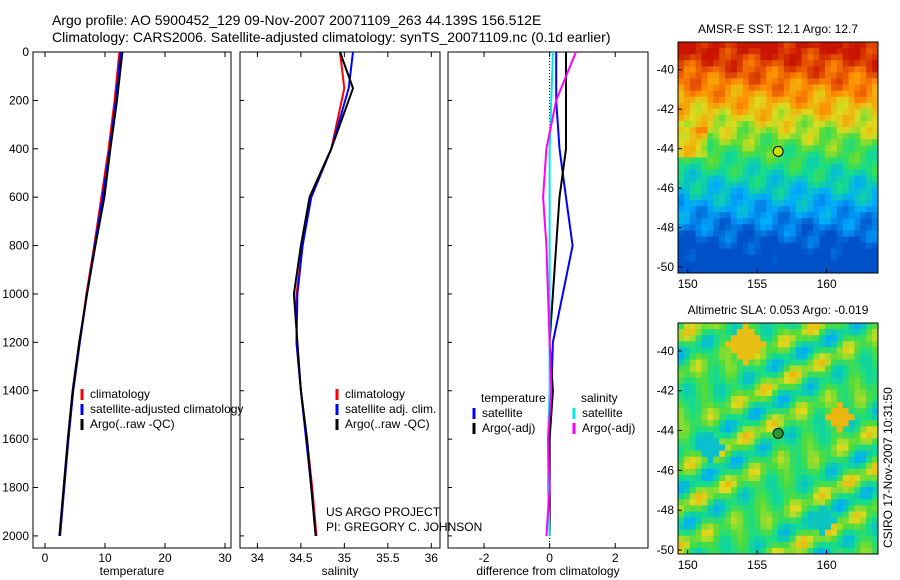 Image resolution: width=900 pixels, height=580 pixels. What do you see at coordinates (345, 558) in the screenshot?
I see `x-tick-label: 35` at bounding box center [345, 558].